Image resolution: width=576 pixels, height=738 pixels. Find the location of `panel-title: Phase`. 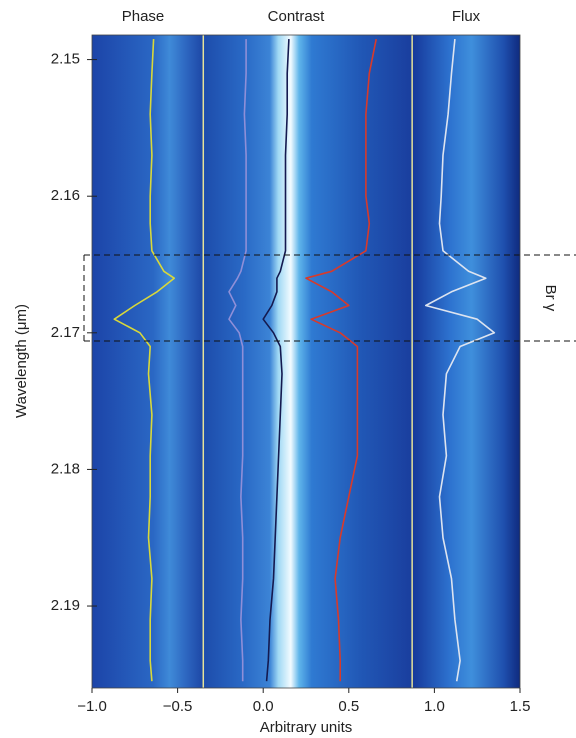

panel-title: Phase is located at coordinates (143, 16).